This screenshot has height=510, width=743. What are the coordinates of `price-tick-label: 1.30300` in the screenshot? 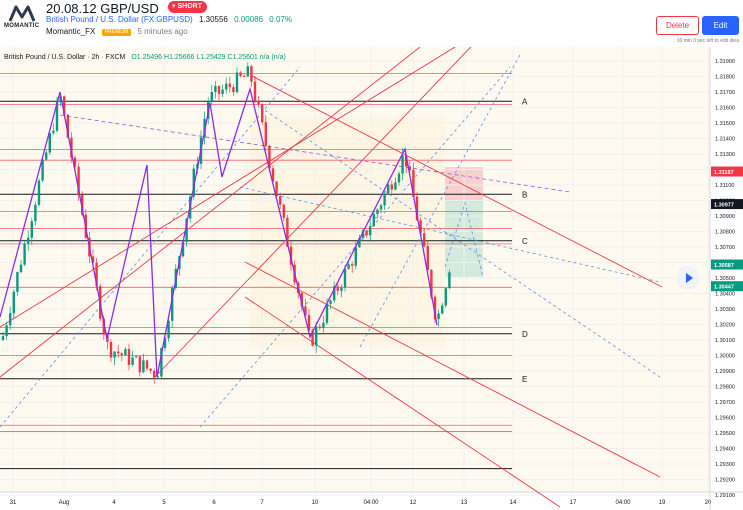 It's located at (725, 310).